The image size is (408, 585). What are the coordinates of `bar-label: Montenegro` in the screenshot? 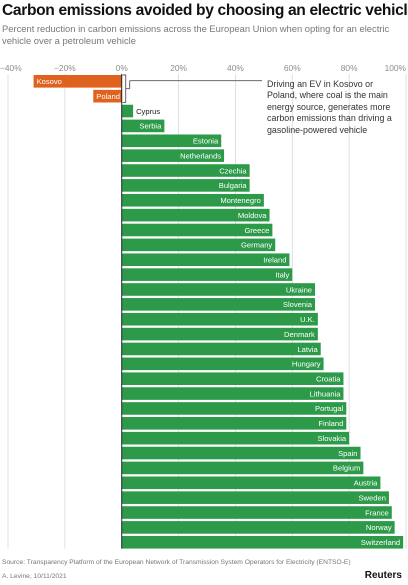 It's located at (240, 200).